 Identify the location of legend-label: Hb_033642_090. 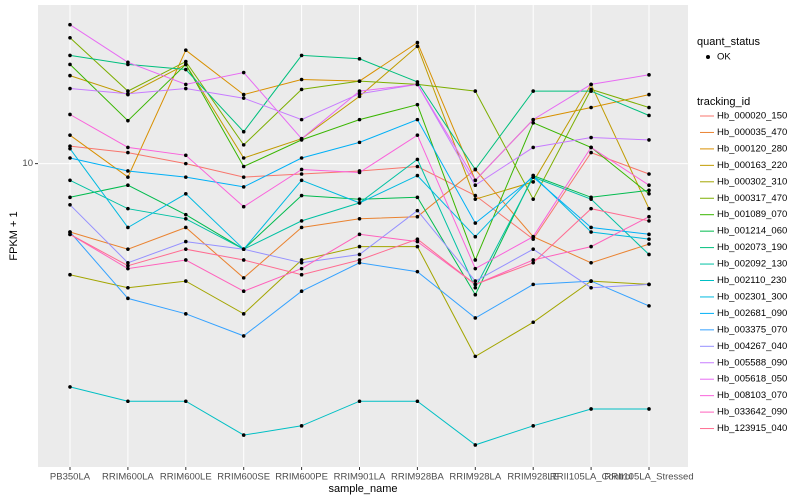
(752, 412).